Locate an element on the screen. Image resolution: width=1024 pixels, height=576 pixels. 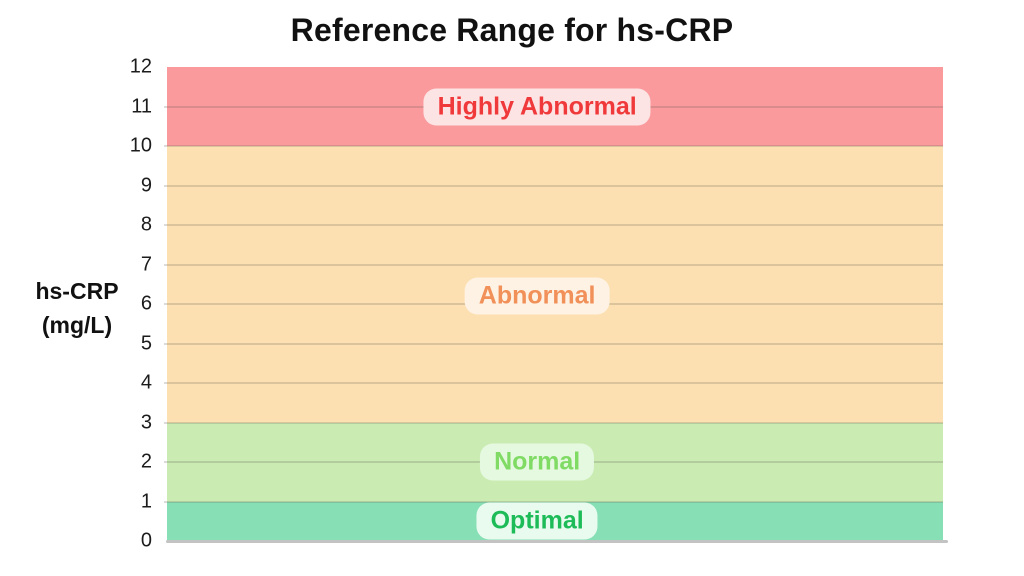
x-axis-line is located at coordinates (557, 541).